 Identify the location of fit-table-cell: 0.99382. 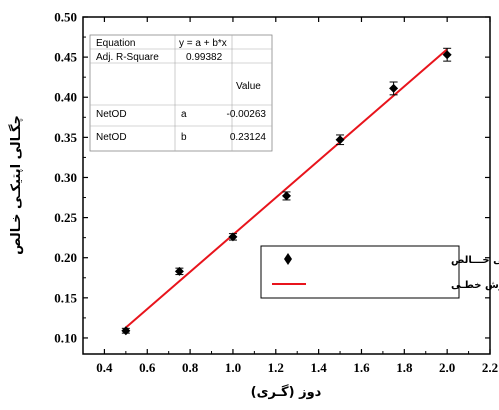
(204, 57).